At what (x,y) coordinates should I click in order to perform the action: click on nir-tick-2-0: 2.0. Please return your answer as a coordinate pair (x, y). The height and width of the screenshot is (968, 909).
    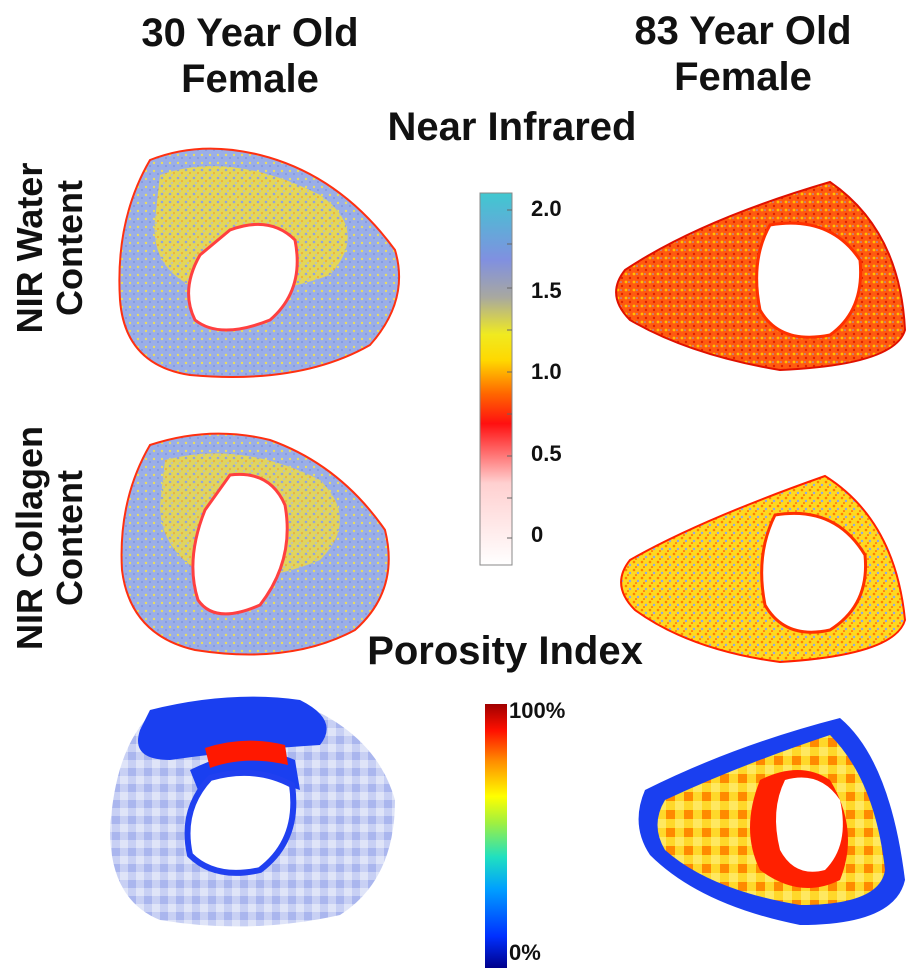
    Looking at the image, I should click on (546, 208).